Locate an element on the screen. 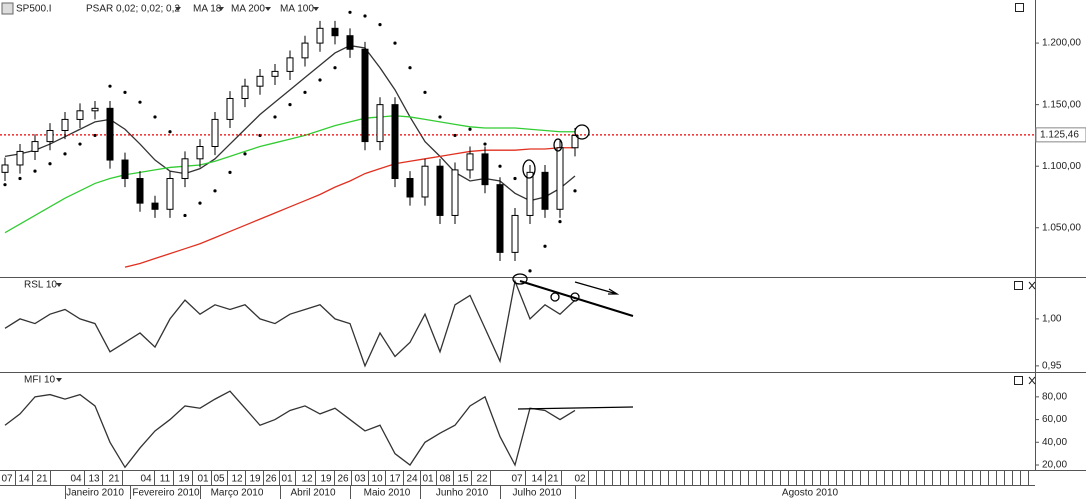 The height and width of the screenshot is (499, 1086). month-label: Março 2010 is located at coordinates (237, 493).